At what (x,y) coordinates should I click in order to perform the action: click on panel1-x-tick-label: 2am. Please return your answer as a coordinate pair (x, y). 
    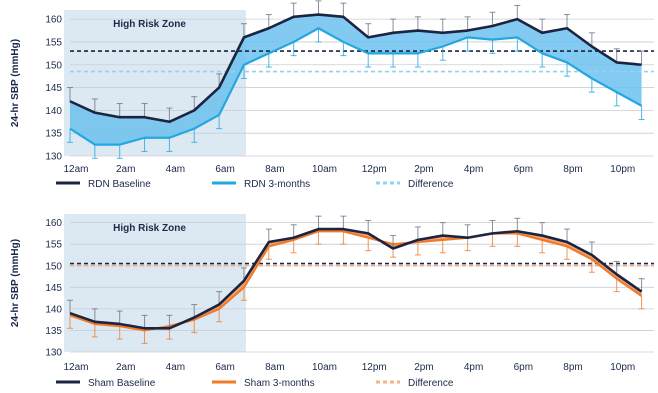
    Looking at the image, I should click on (125, 169).